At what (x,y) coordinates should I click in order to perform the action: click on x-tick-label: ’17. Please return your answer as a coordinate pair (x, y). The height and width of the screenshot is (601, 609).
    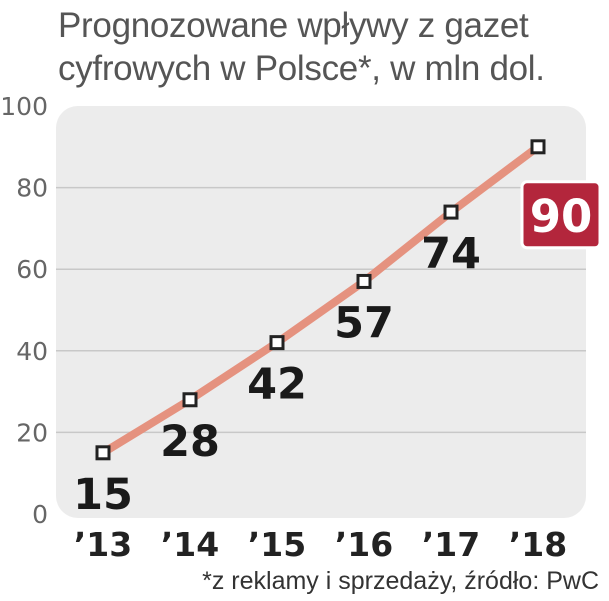
    Looking at the image, I should click on (451, 544).